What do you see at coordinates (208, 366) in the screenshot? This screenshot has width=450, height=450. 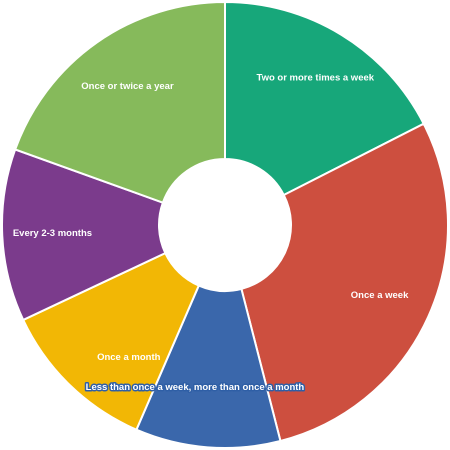 I see `slice-less-than-once-a-week-more-than-once-a-month` at bounding box center [208, 366].